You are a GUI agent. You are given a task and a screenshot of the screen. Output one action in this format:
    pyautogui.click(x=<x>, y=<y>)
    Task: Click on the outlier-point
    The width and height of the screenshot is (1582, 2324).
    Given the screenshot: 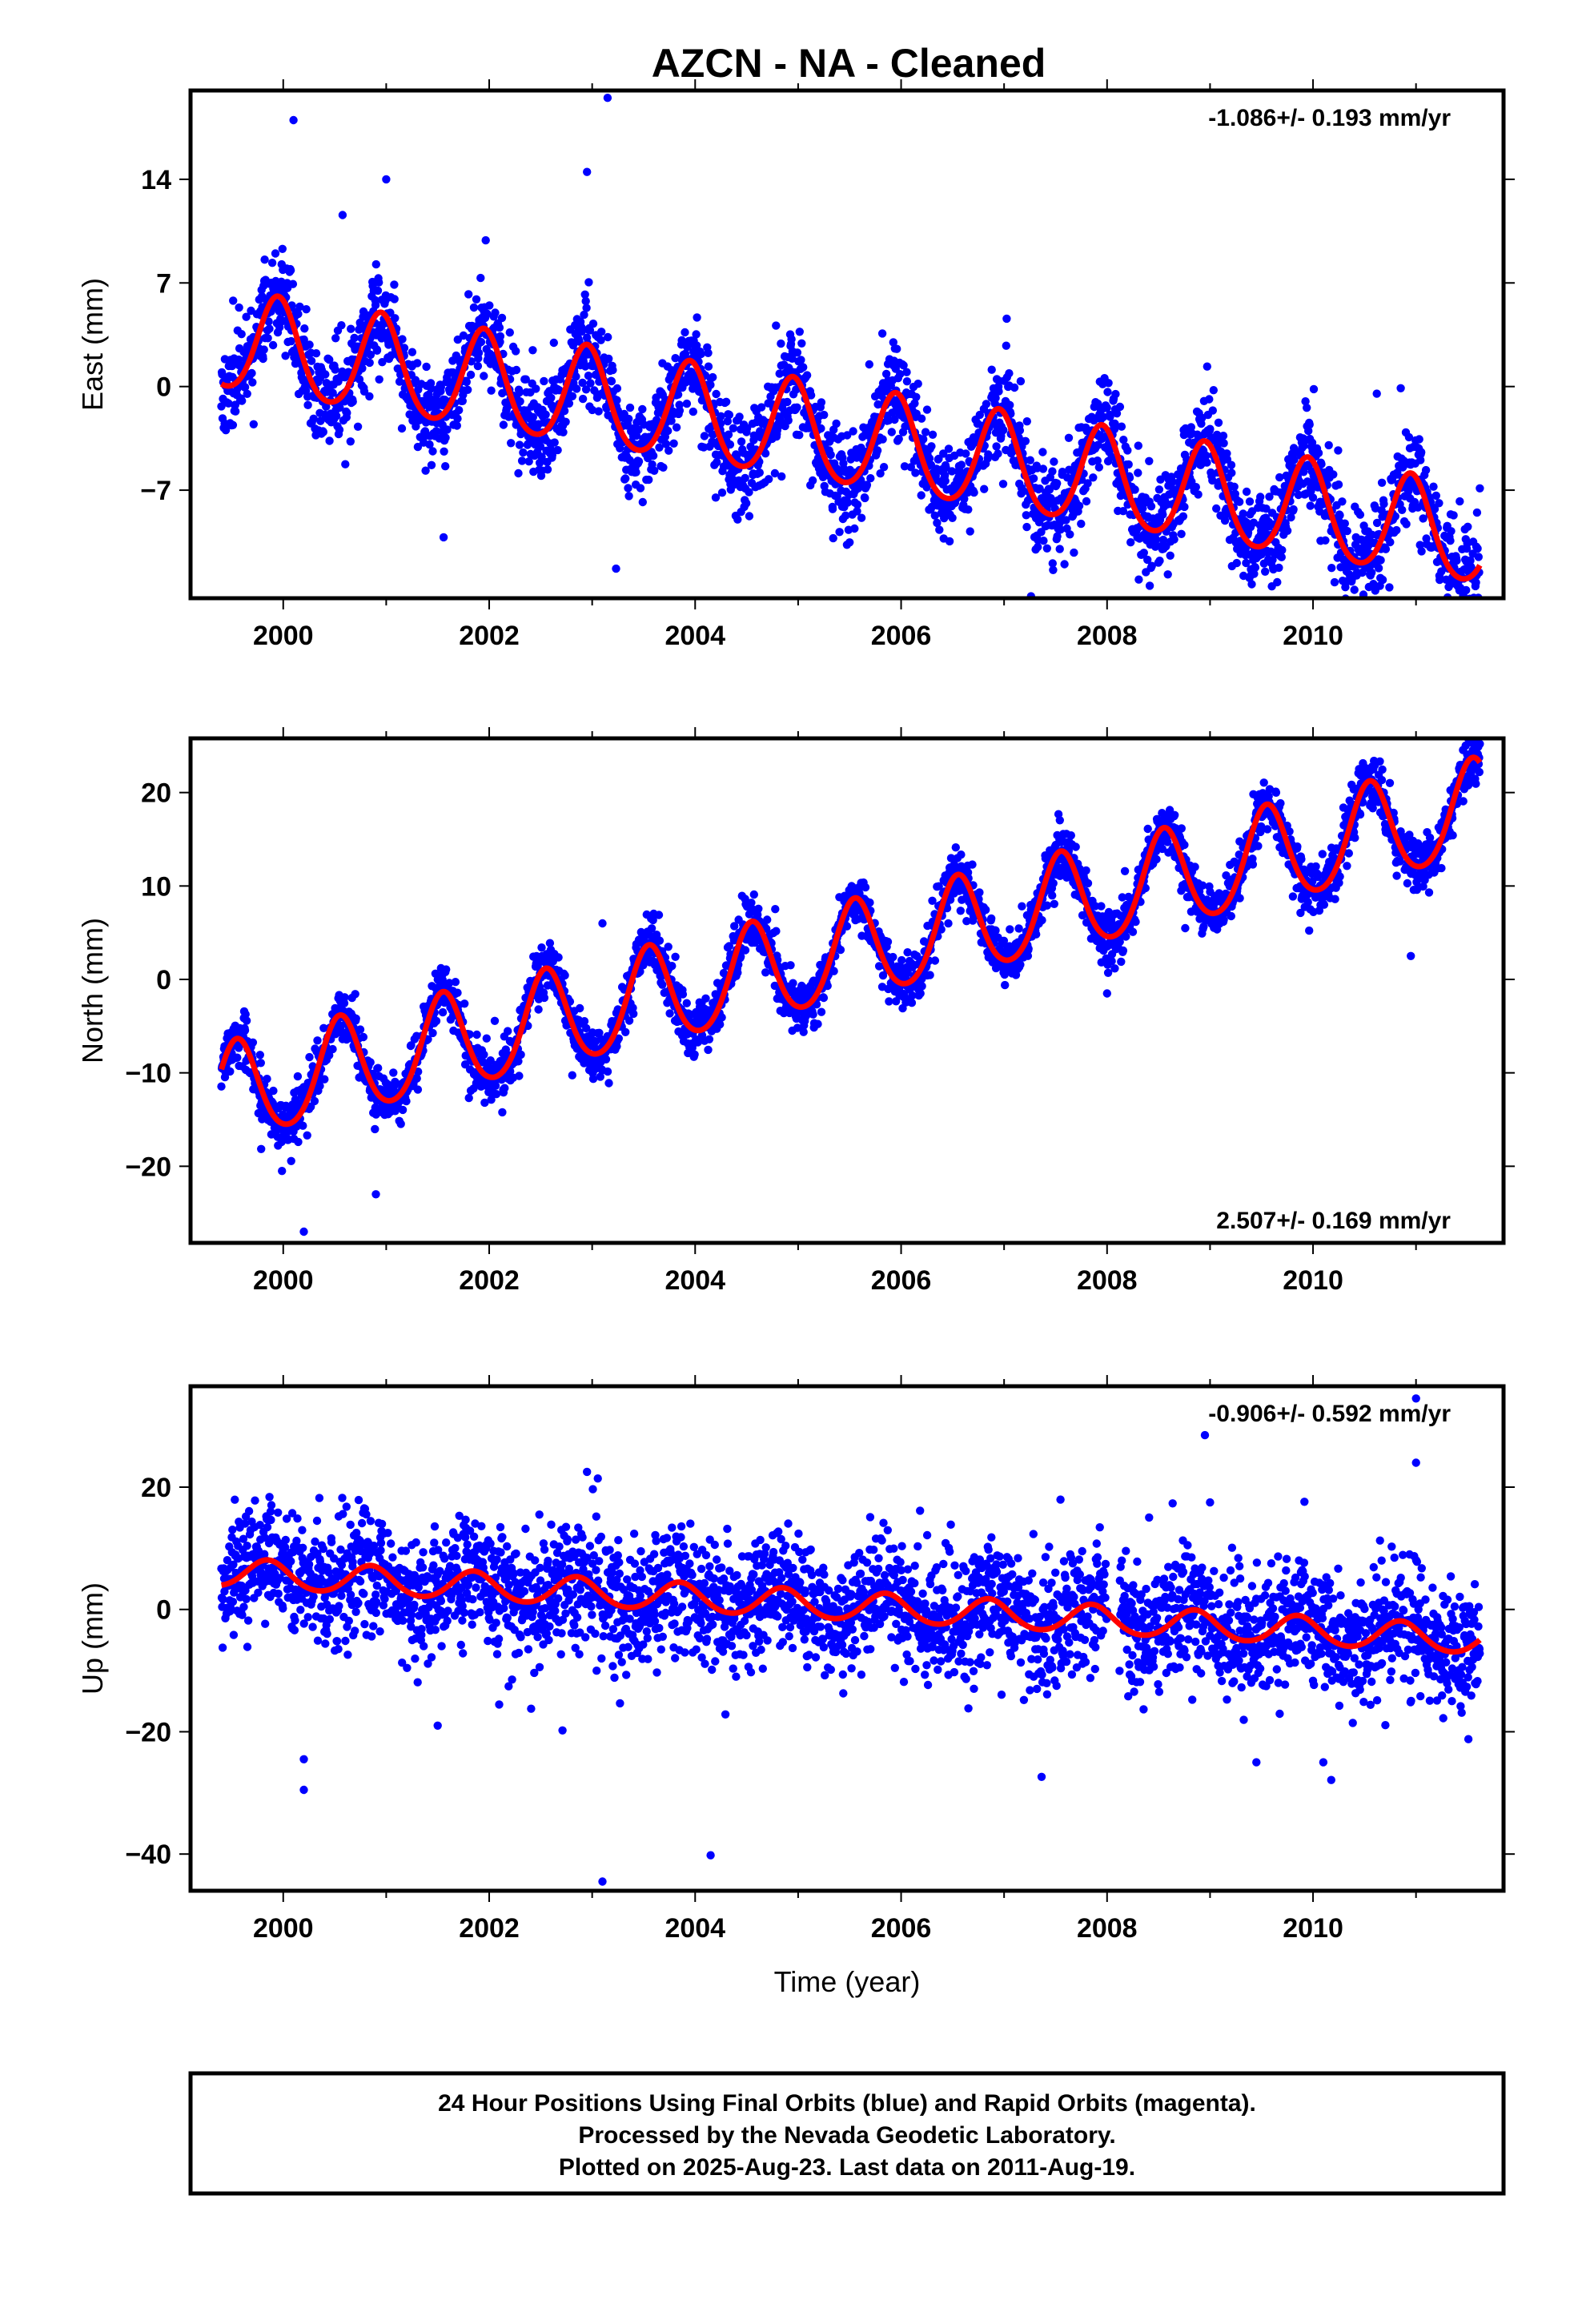 What is the action you would take?
    pyautogui.click(x=1272, y=586)
    